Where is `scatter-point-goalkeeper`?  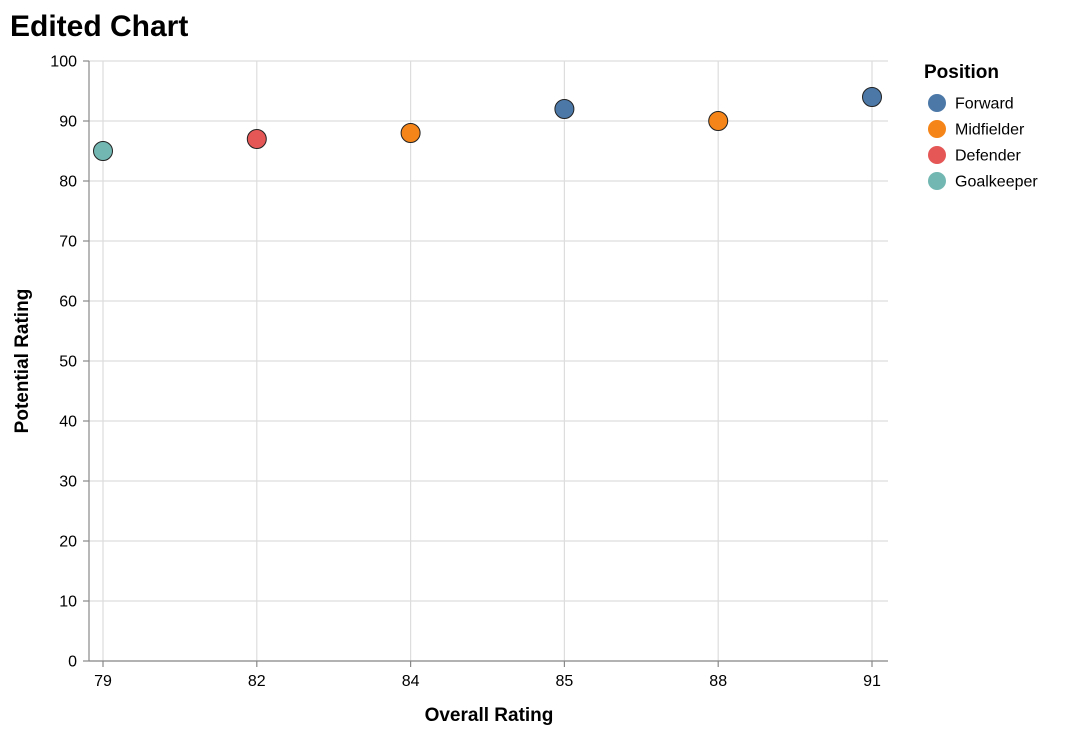
scatter-point-goalkeeper is located at coordinates (103, 151).